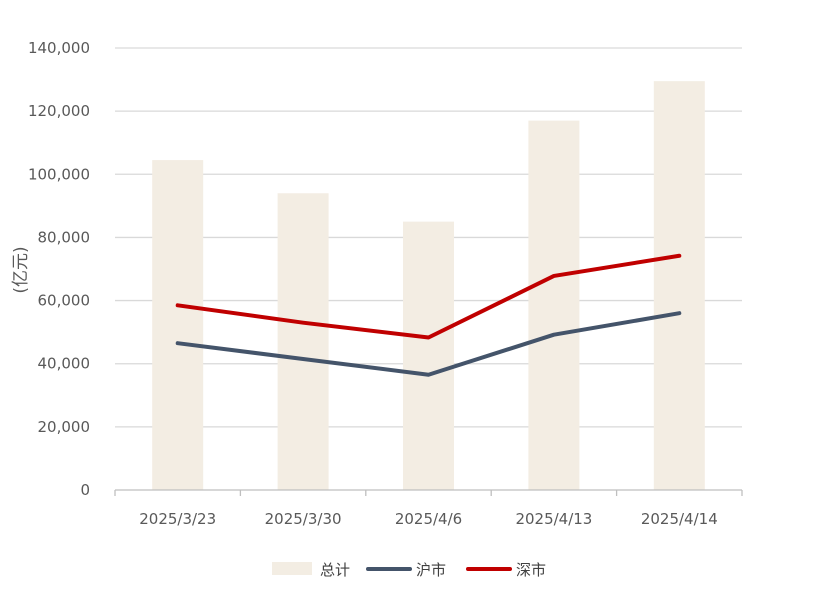 The image size is (813, 593). I want to click on x-tick-label: 2025/4/6, so click(428, 519).